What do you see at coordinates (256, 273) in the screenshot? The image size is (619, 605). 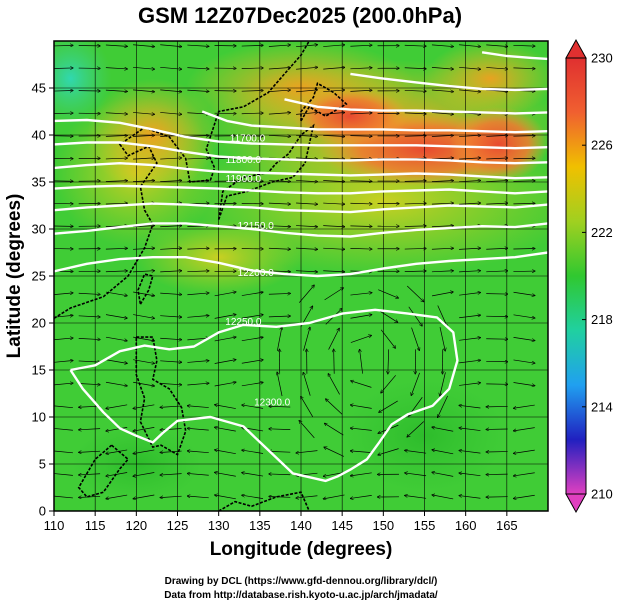 I see `contour-label: 12200.0` at bounding box center [256, 273].